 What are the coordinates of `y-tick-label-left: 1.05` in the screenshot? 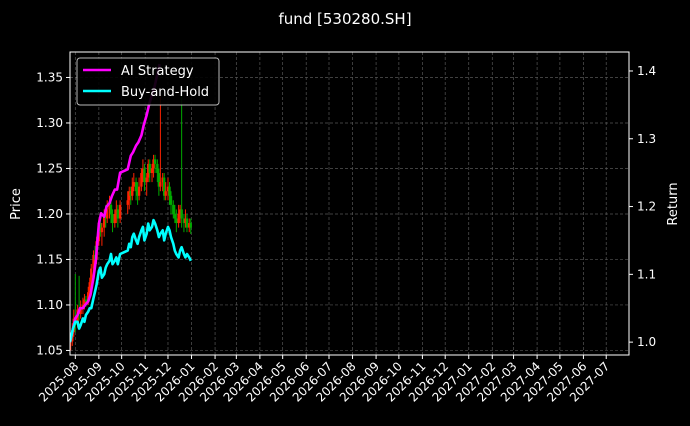 It's located at (49, 350).